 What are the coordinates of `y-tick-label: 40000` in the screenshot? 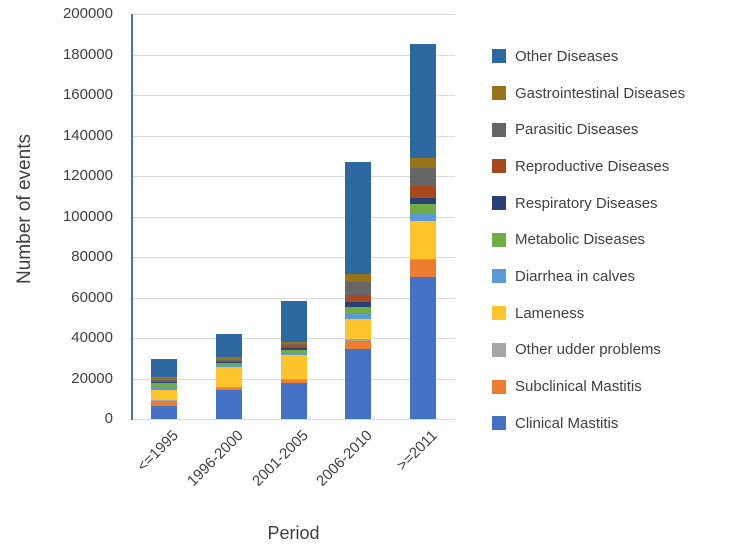 It's located at (92, 338).